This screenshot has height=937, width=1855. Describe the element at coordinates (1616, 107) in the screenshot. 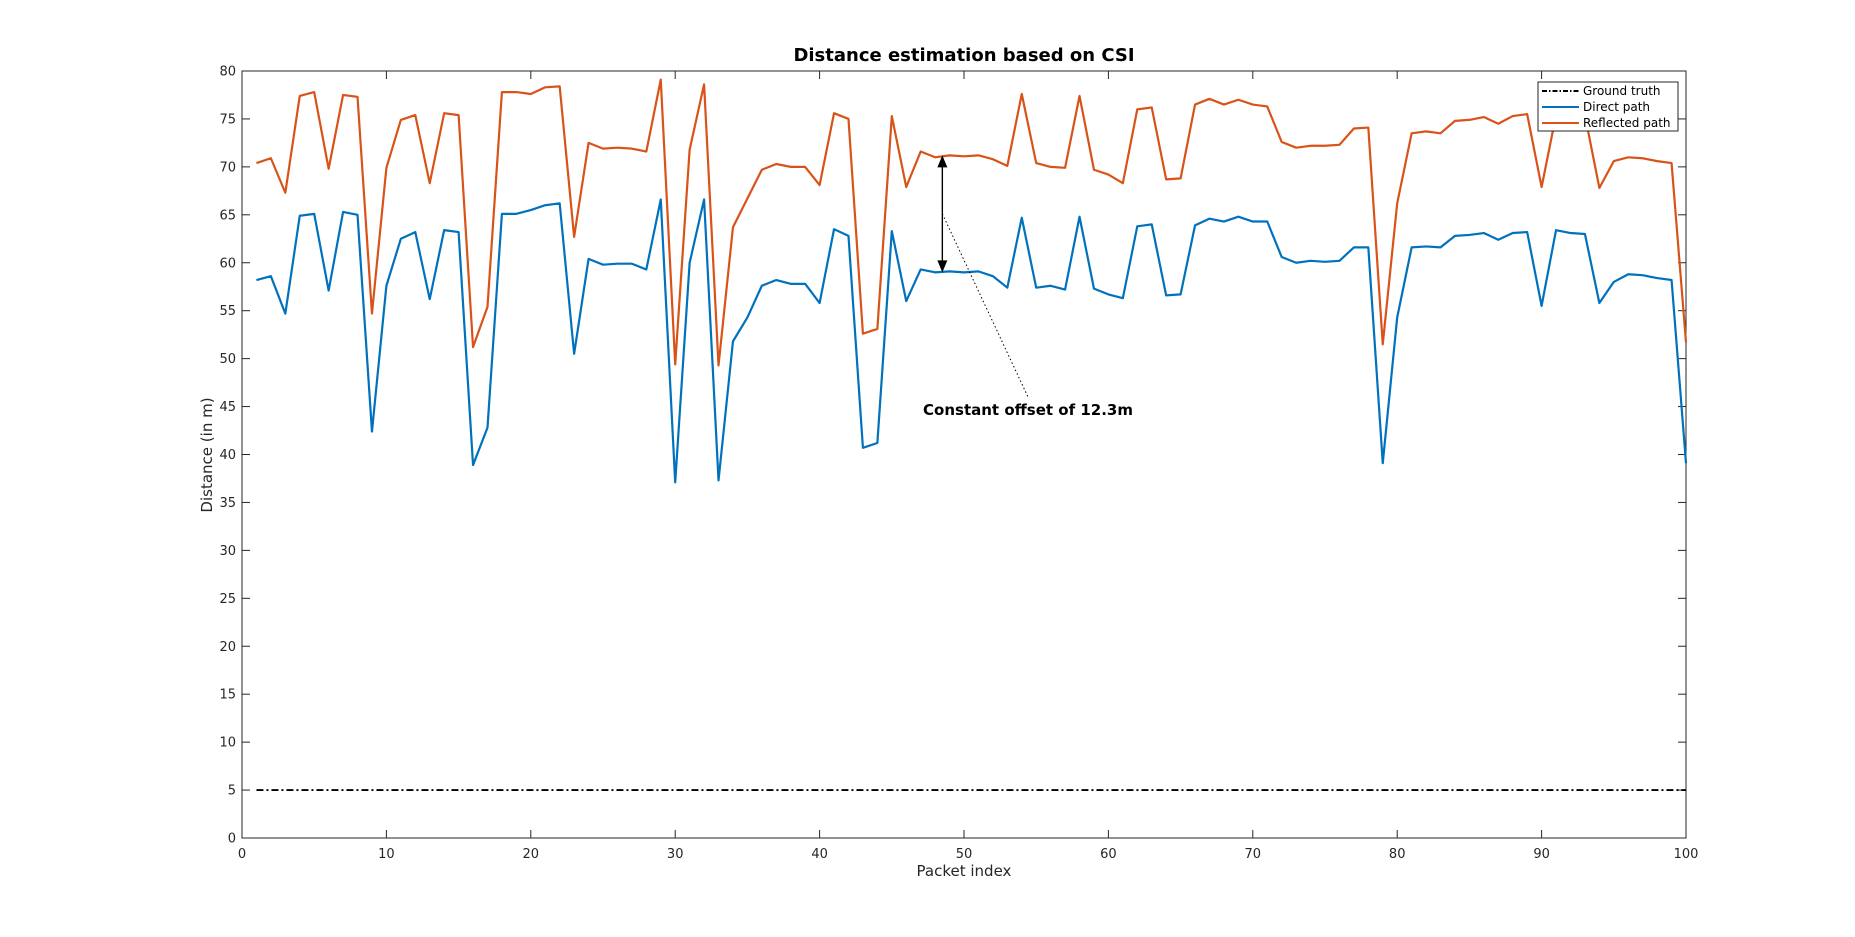

I see `legend-label: Direct path` at that location.